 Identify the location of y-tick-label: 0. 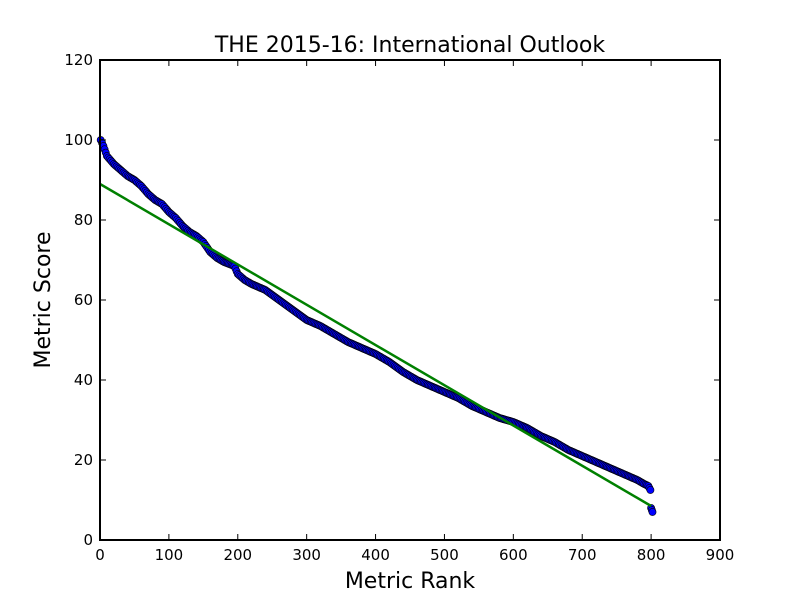
(88, 540).